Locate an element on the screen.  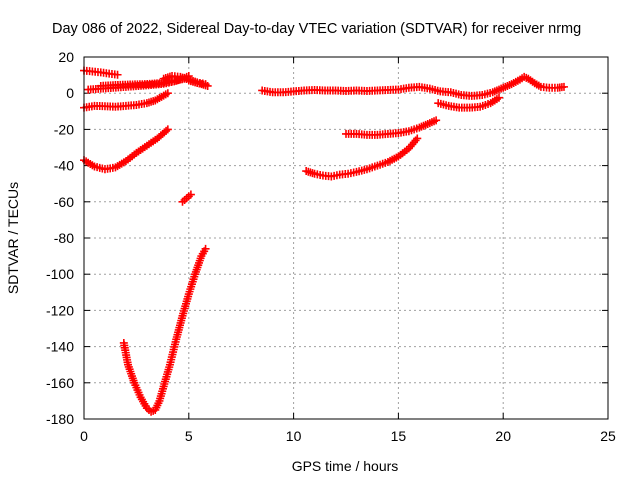
data-series-s1 is located at coordinates (101, 72).